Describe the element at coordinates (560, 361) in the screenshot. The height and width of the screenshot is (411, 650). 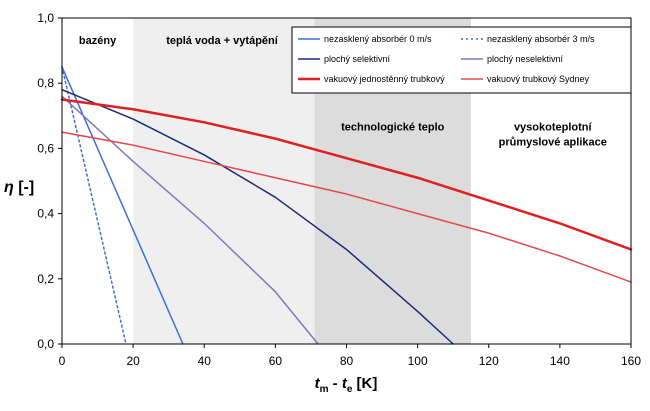
I see `x-tick-label-7: 140` at that location.